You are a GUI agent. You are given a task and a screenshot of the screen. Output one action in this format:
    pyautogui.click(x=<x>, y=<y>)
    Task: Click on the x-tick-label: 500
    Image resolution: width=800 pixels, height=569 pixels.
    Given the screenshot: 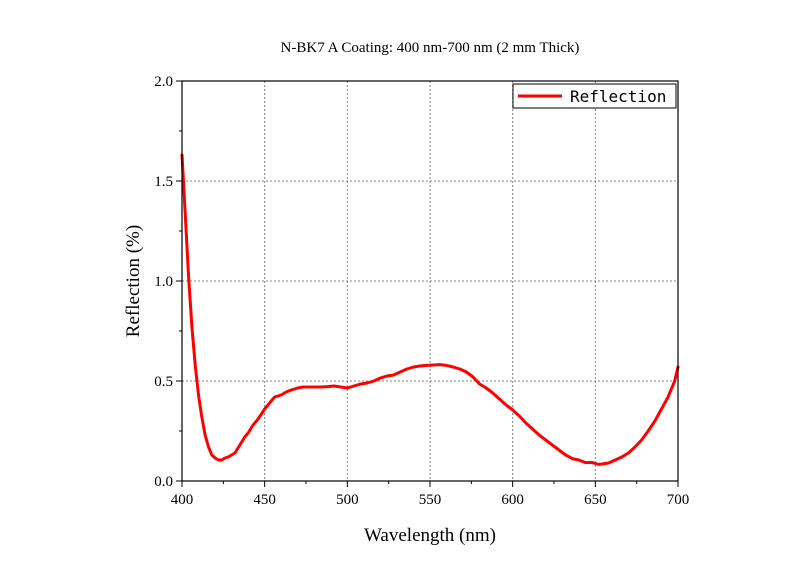 What is the action you would take?
    pyautogui.click(x=347, y=500)
    